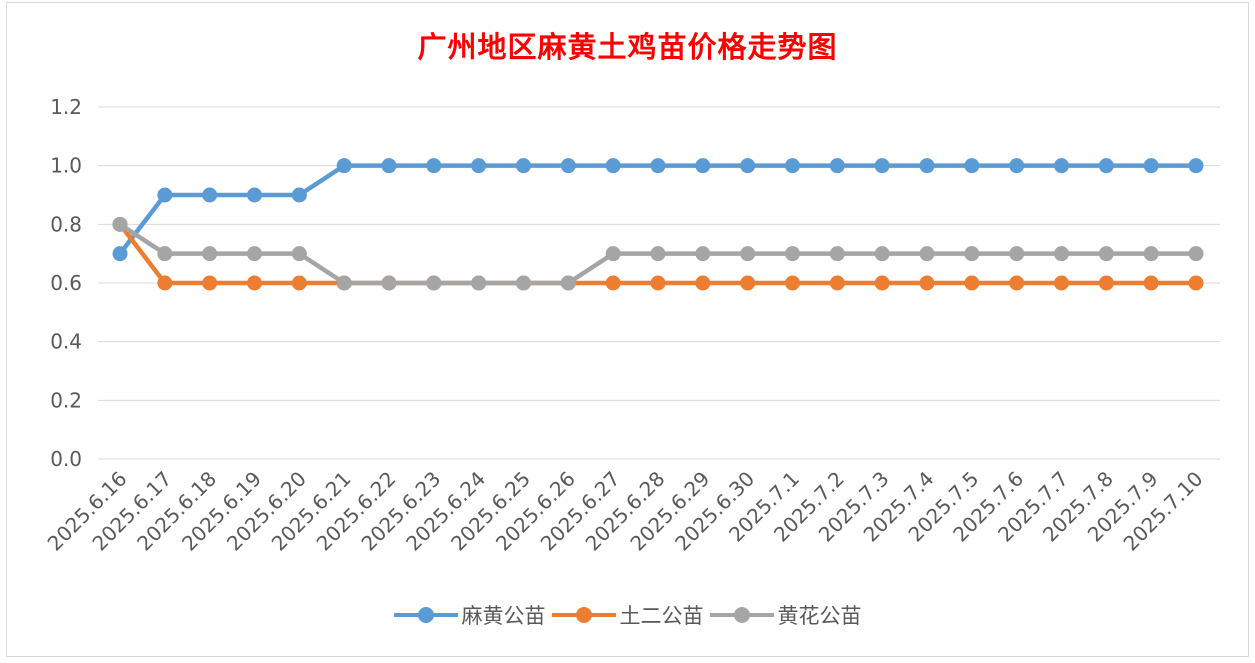 The height and width of the screenshot is (663, 1255). Describe the element at coordinates (66, 342) in the screenshot. I see `y-tick-label: 0.4` at that location.